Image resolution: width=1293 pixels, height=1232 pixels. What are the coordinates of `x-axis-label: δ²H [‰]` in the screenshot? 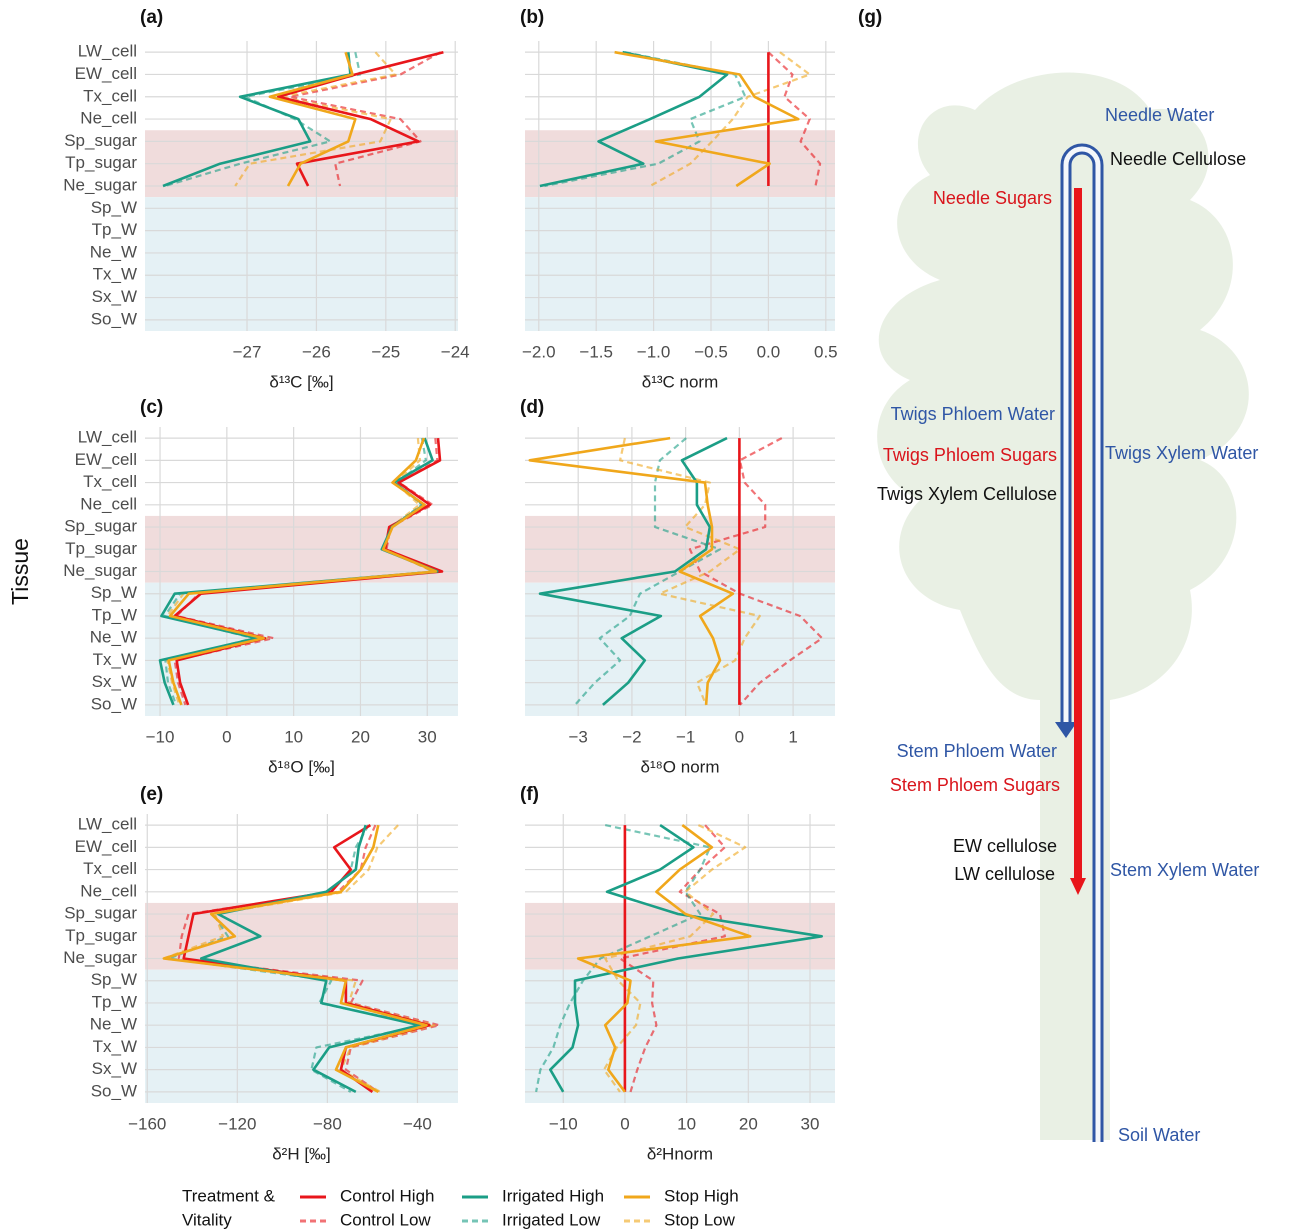 It's located at (301, 1153).